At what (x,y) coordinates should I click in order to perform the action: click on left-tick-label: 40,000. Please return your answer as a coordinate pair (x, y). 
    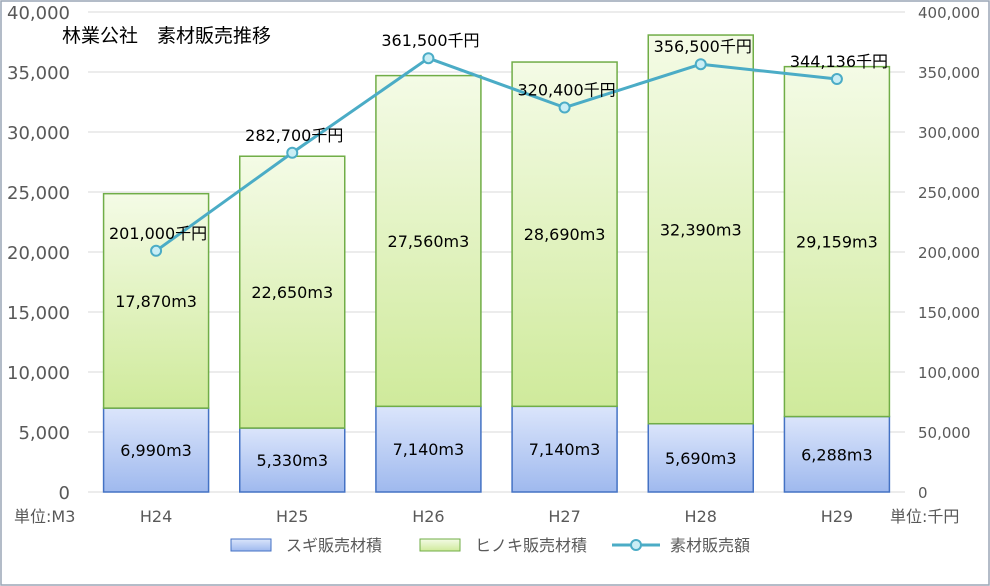
    Looking at the image, I should click on (38, 13).